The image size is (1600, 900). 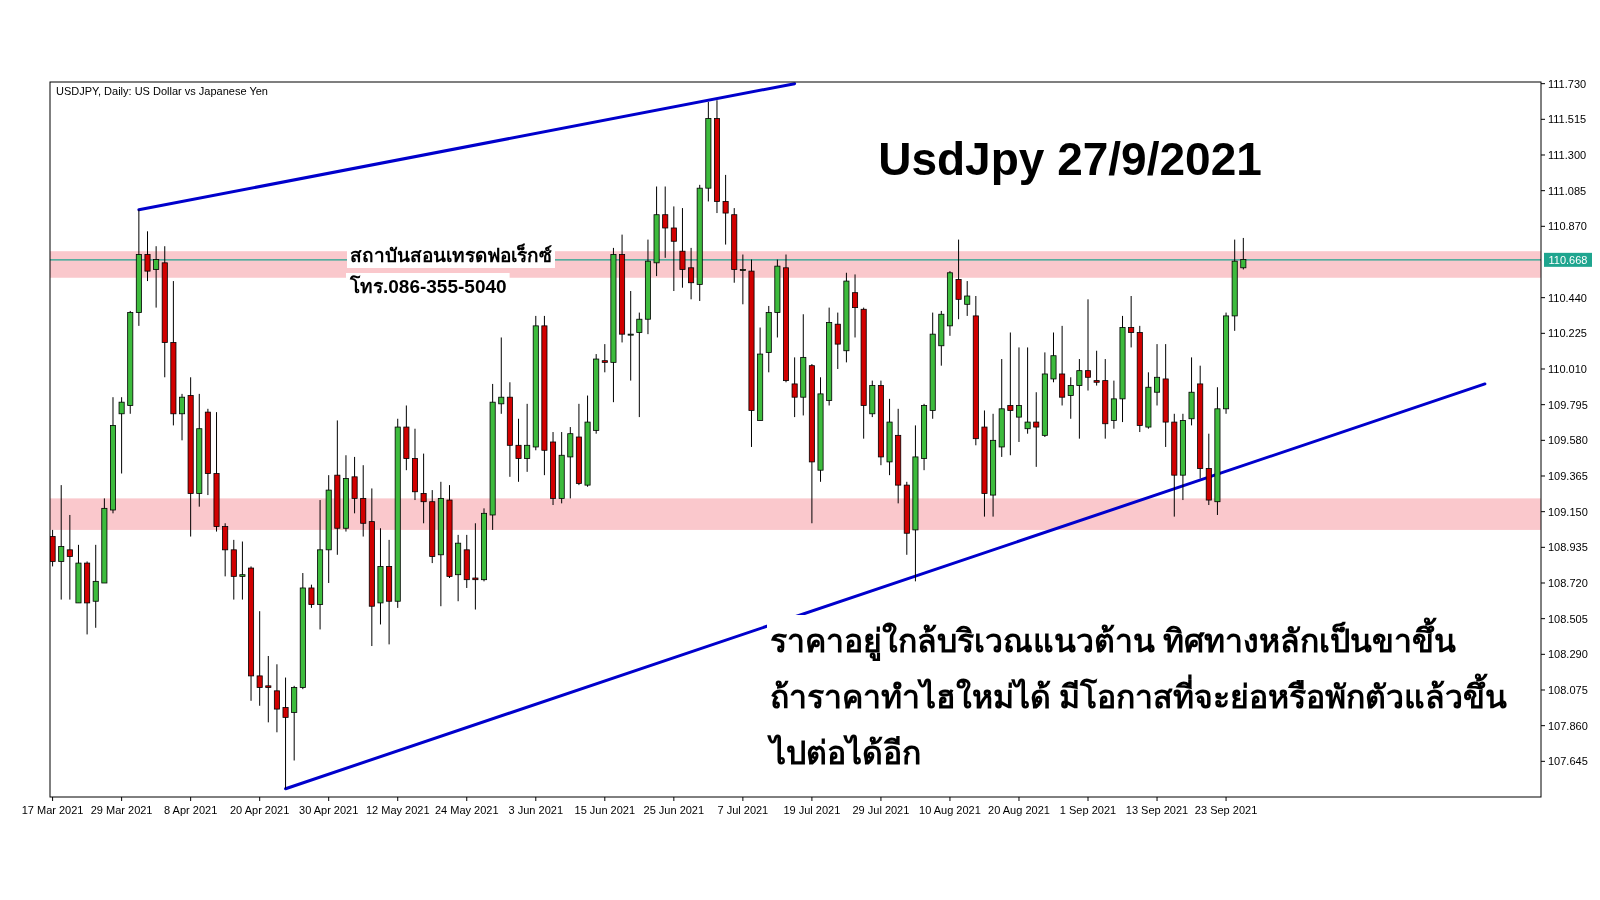 What do you see at coordinates (1568, 583) in the screenshot?
I see `y-tick-label: 108.720` at bounding box center [1568, 583].